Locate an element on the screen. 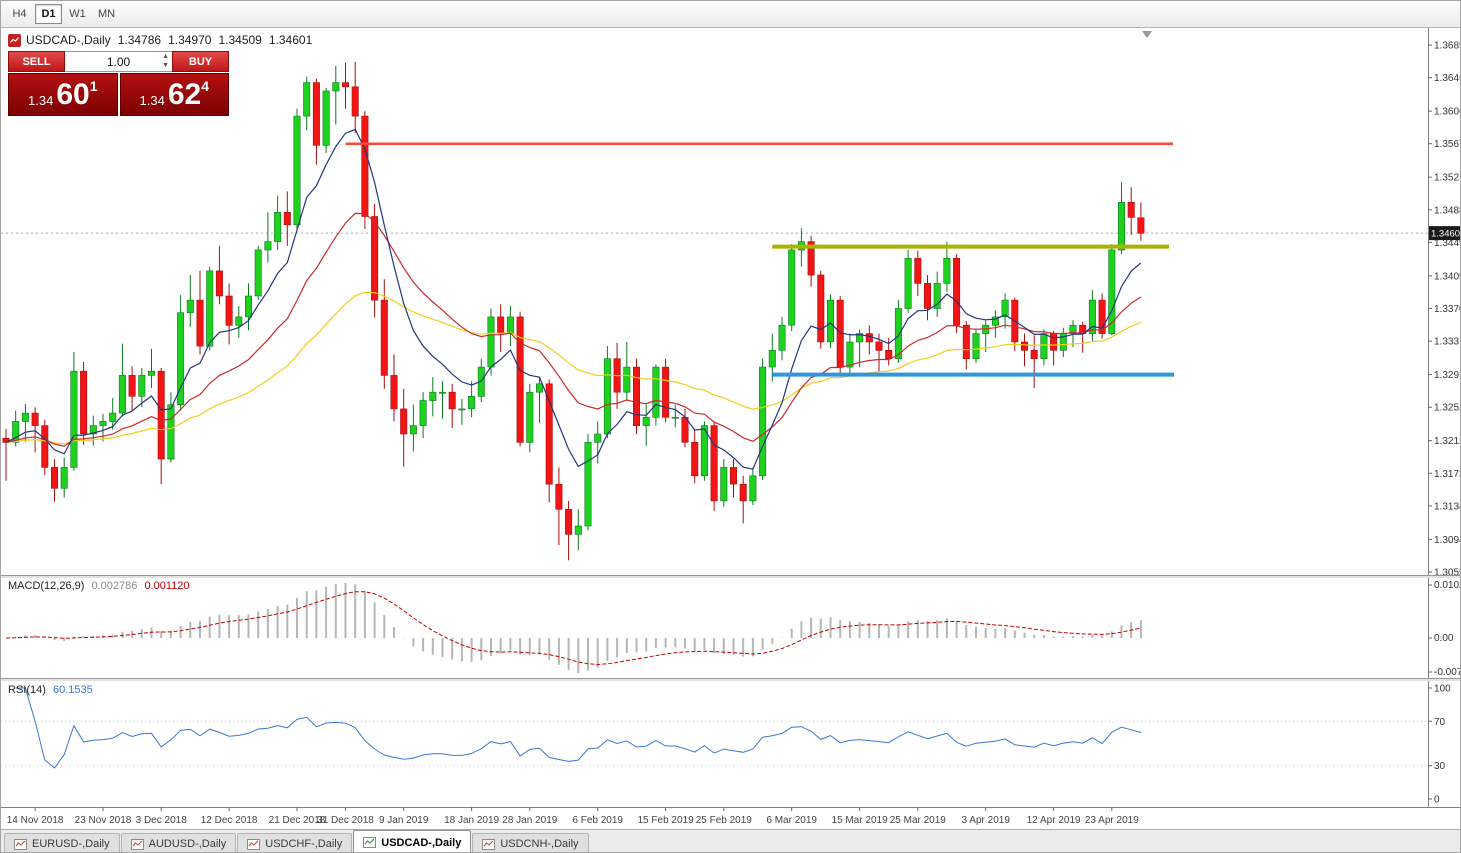 The height and width of the screenshot is (853, 1461). svg-text: 1.35670 is located at coordinates (1447, 144).